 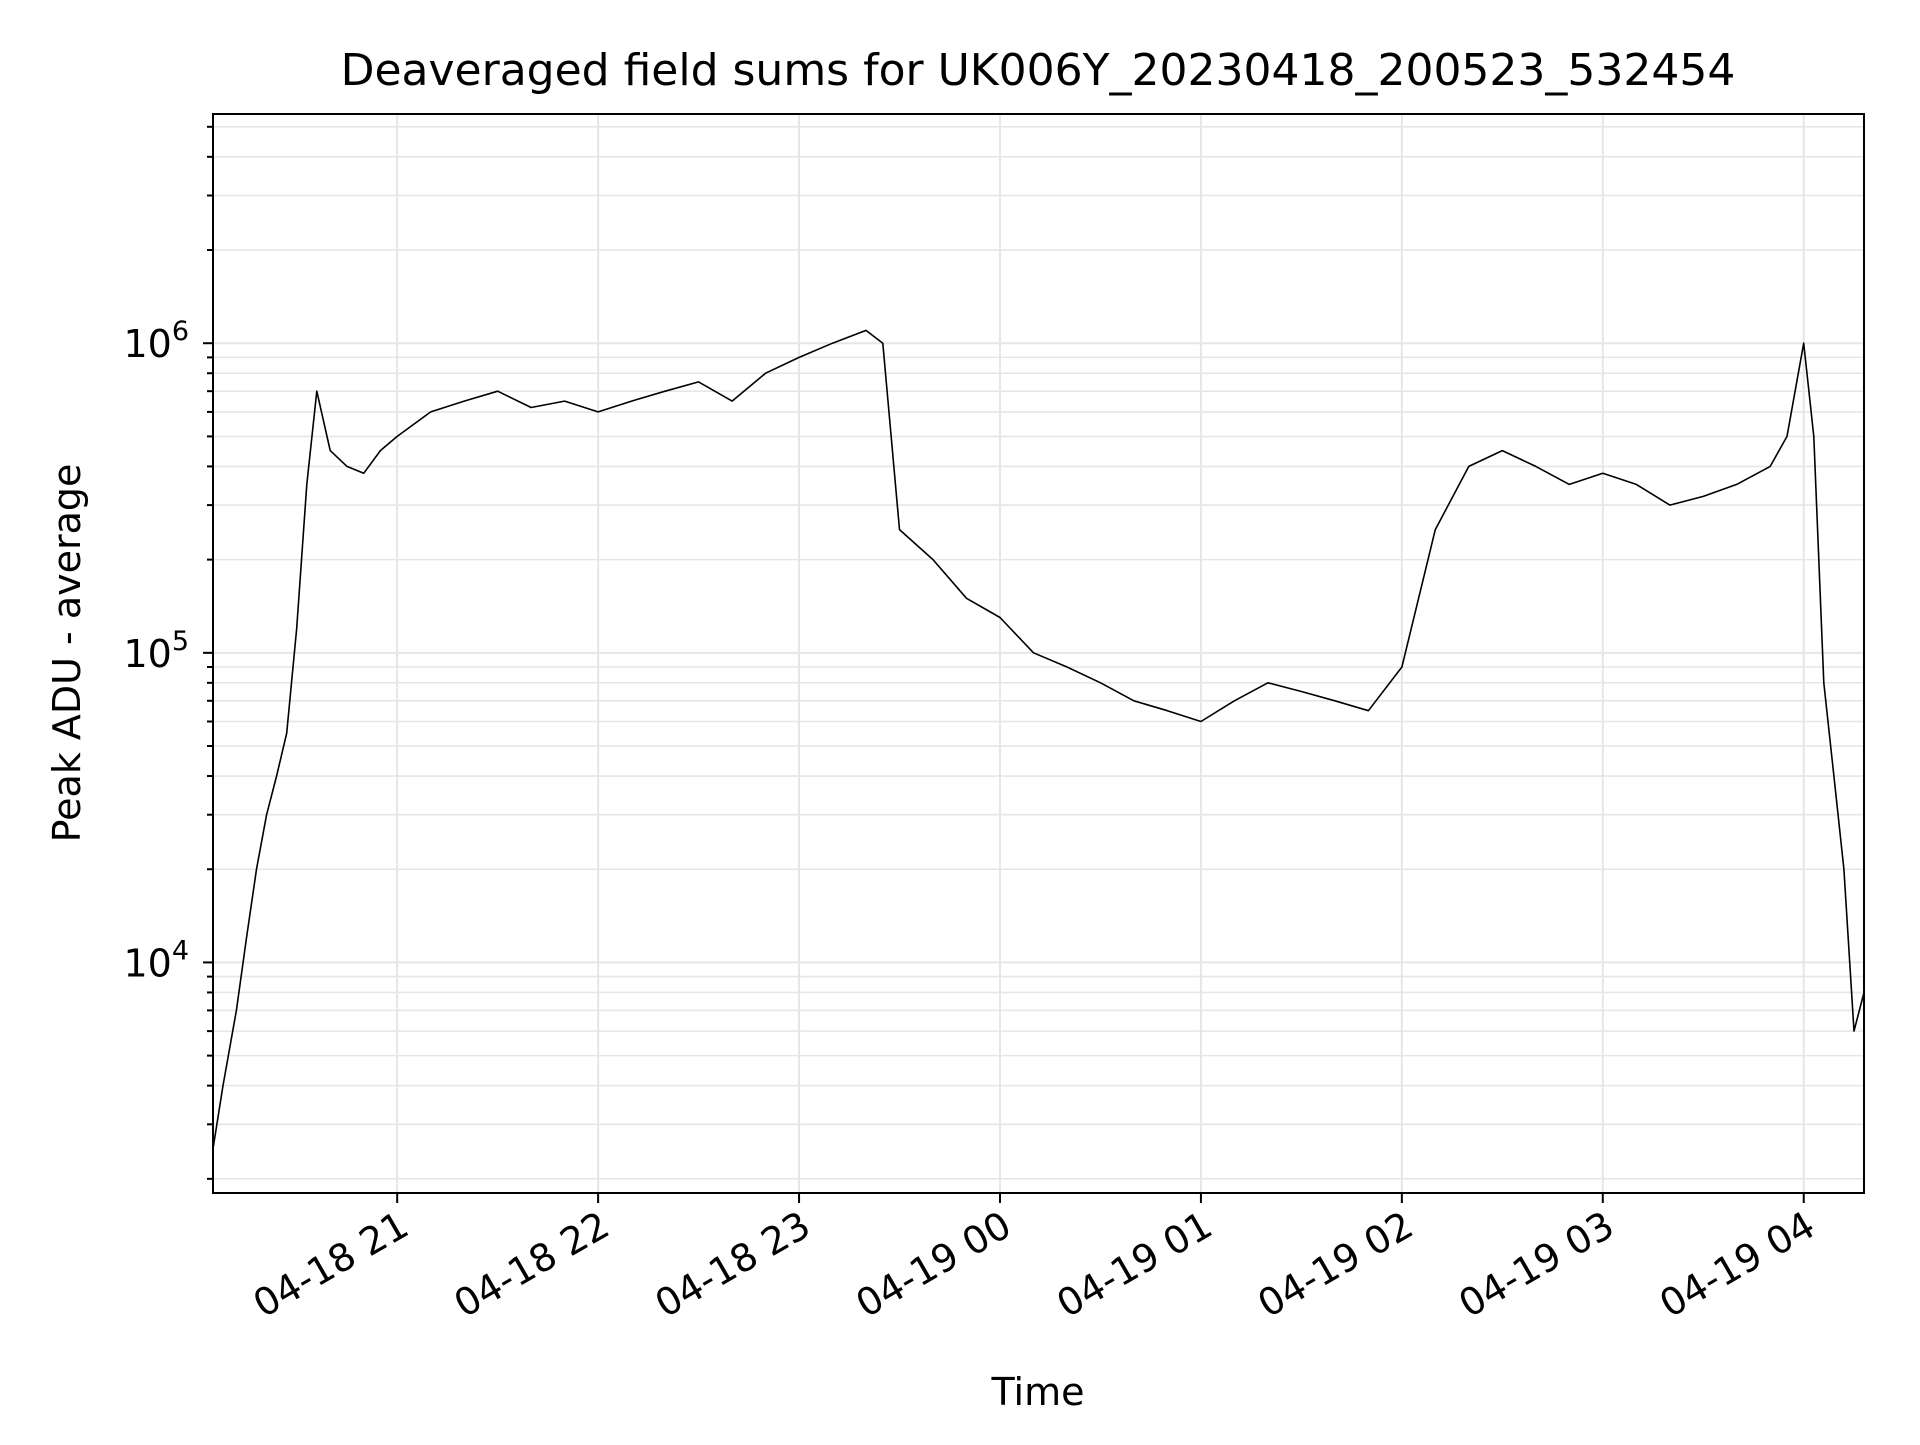 What do you see at coordinates (331, 1265) in the screenshot?
I see `x-tick-label: 04-18 21` at bounding box center [331, 1265].